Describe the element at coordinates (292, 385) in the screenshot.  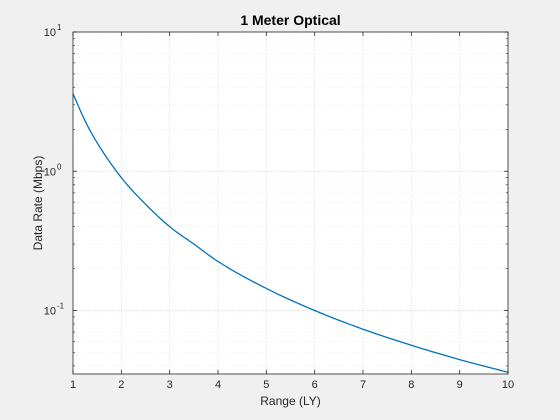
I see `x-tick-labels: 1 2 3 4 5 6 7 8 9 10` at that location.